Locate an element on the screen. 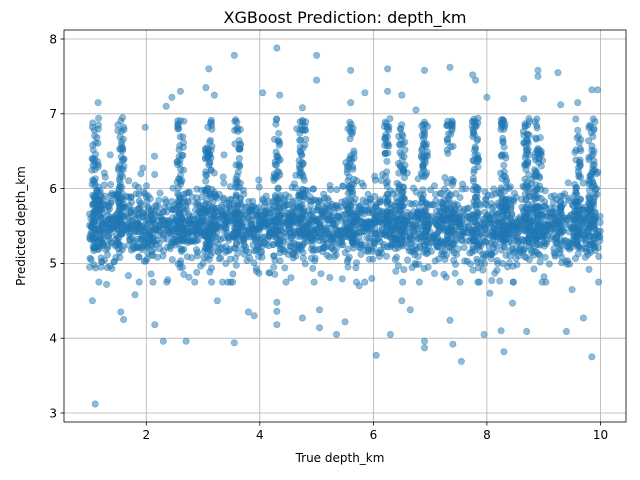 The height and width of the screenshot is (480, 640). y-tick-label: 4 is located at coordinates (53, 339).